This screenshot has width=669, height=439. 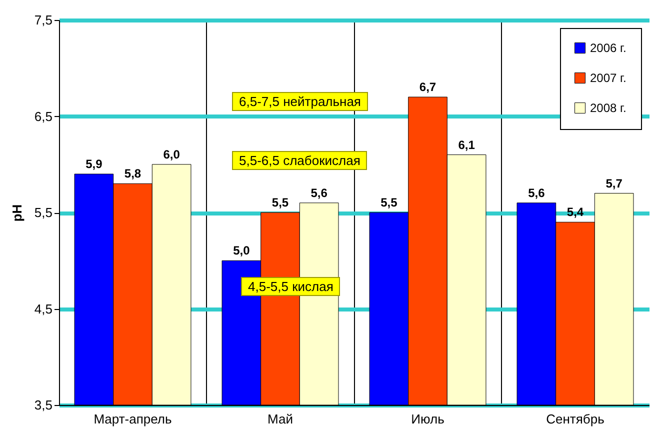 I want to click on data-label: 5,0, so click(x=241, y=251).